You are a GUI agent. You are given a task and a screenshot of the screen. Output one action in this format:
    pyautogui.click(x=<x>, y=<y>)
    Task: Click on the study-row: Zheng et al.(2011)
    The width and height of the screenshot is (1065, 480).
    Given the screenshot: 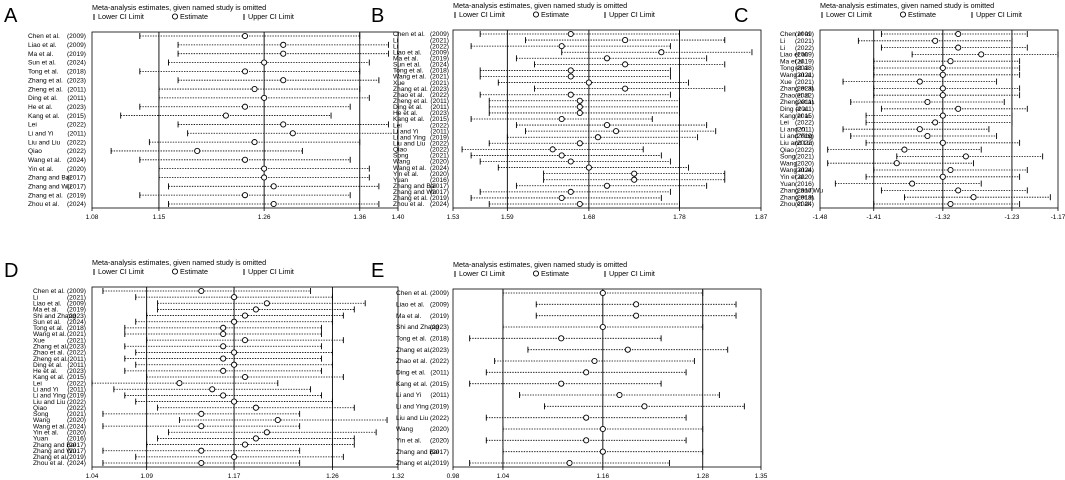 What is the action you would take?
    pyautogui.click(x=536, y=101)
    